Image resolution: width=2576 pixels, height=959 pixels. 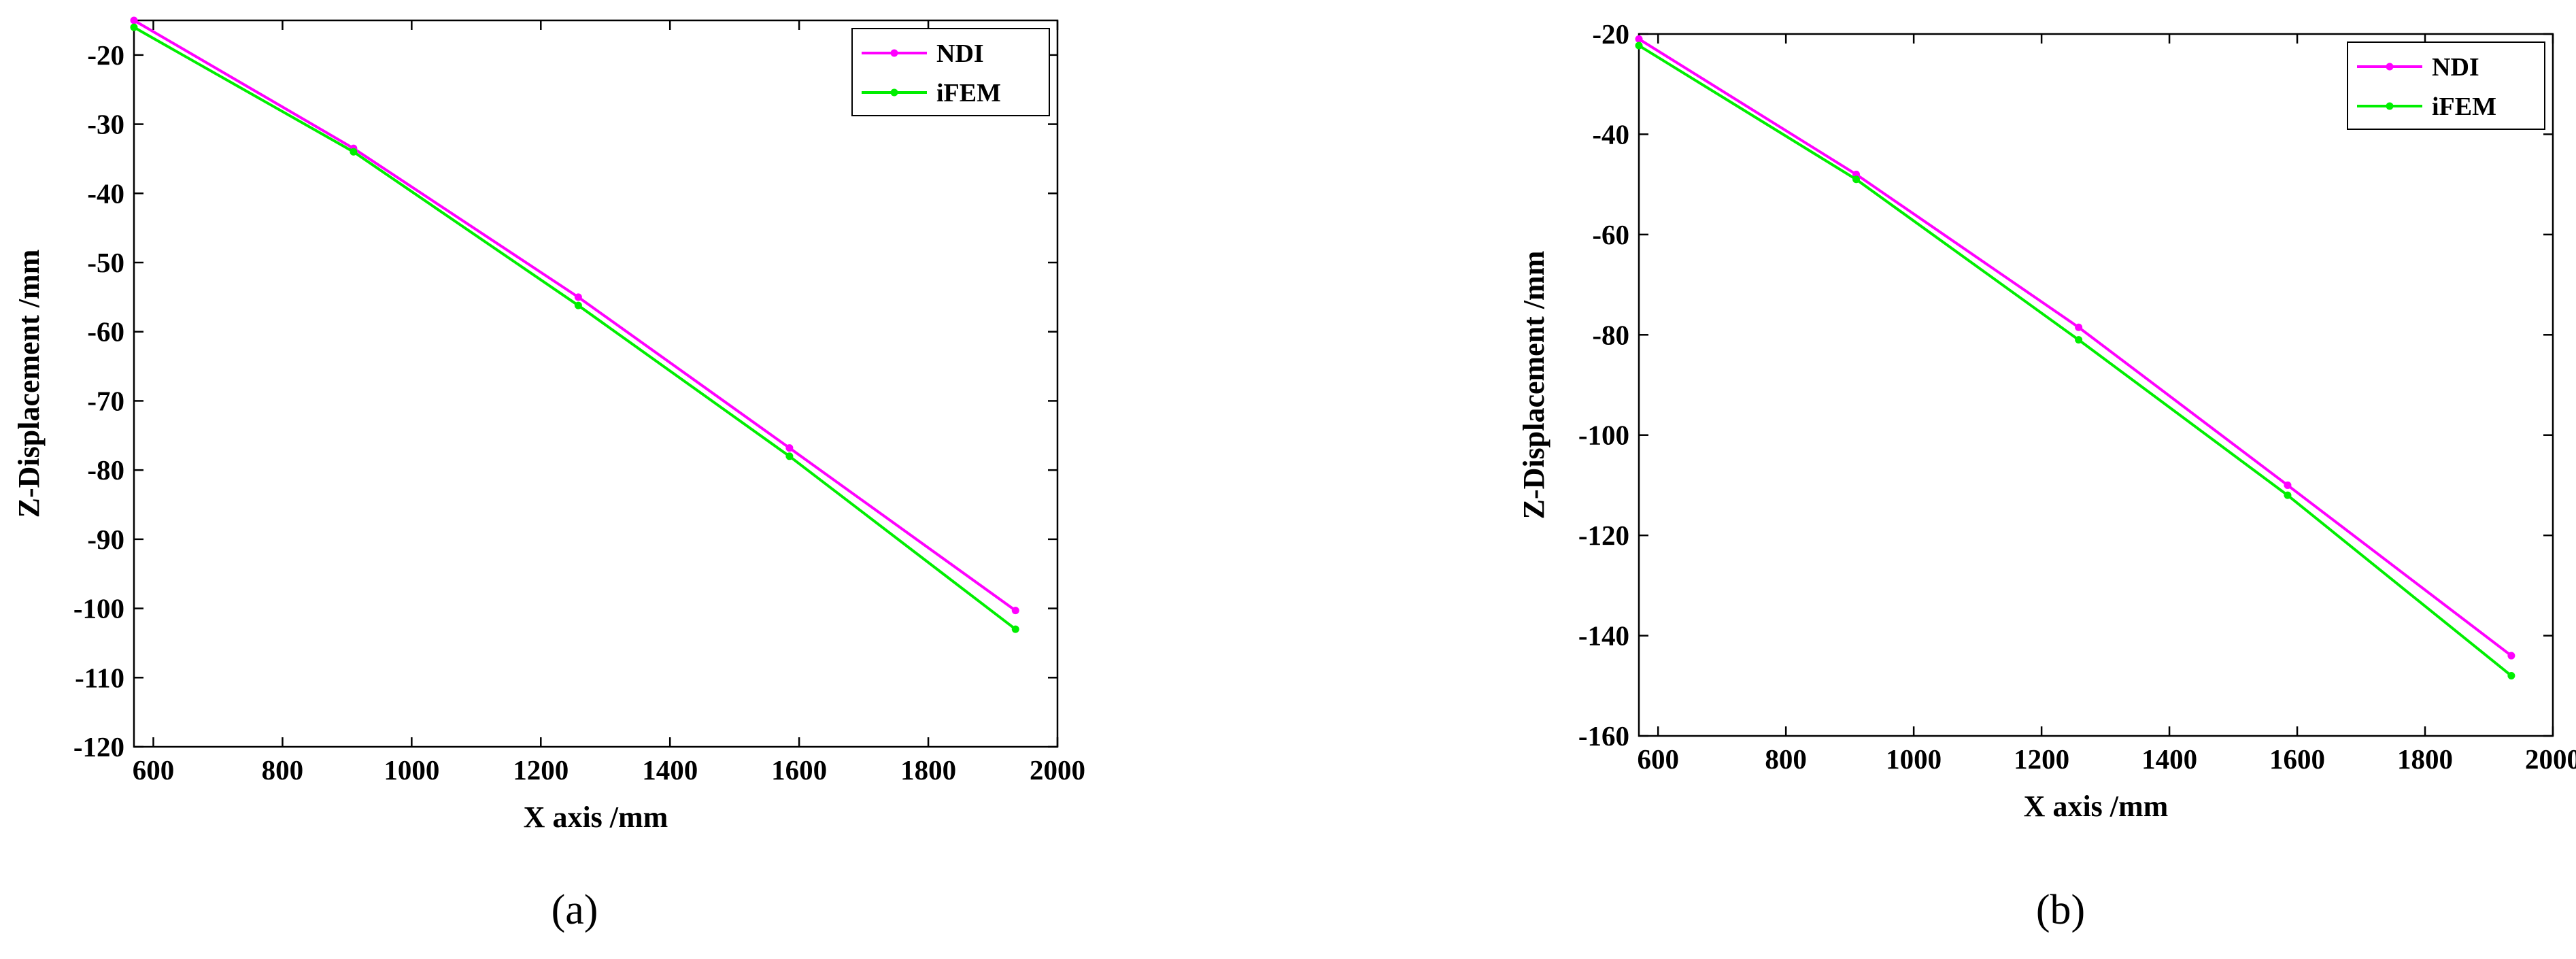 I want to click on y-tick-label: -70, so click(x=105, y=401).